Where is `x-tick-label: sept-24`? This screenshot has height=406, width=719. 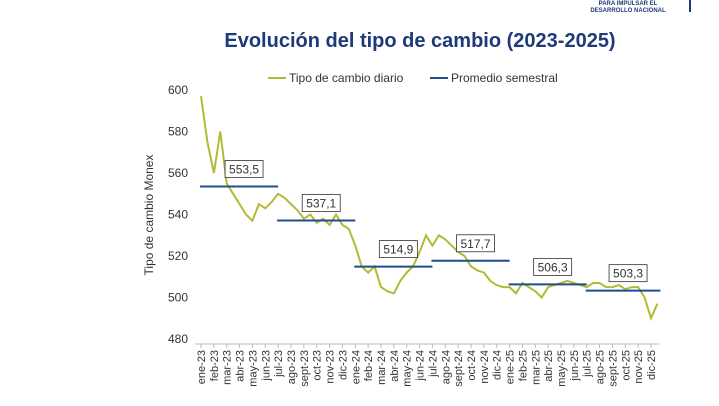 x-tick-label: sept-24 is located at coordinates (459, 368).